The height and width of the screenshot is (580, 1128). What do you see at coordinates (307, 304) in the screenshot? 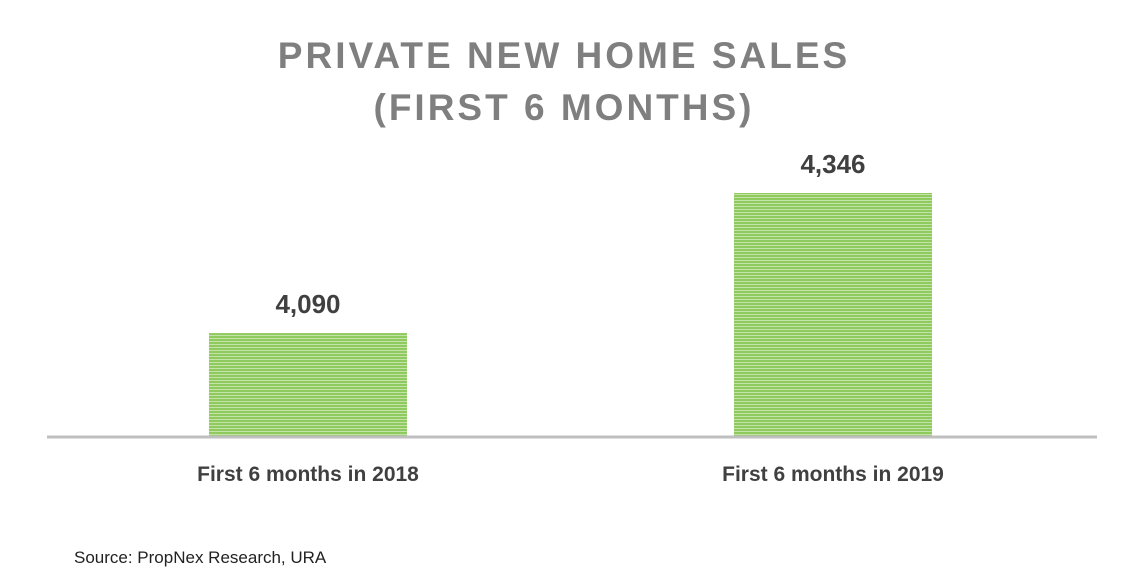
I see `data-label-1: 4,090` at bounding box center [307, 304].